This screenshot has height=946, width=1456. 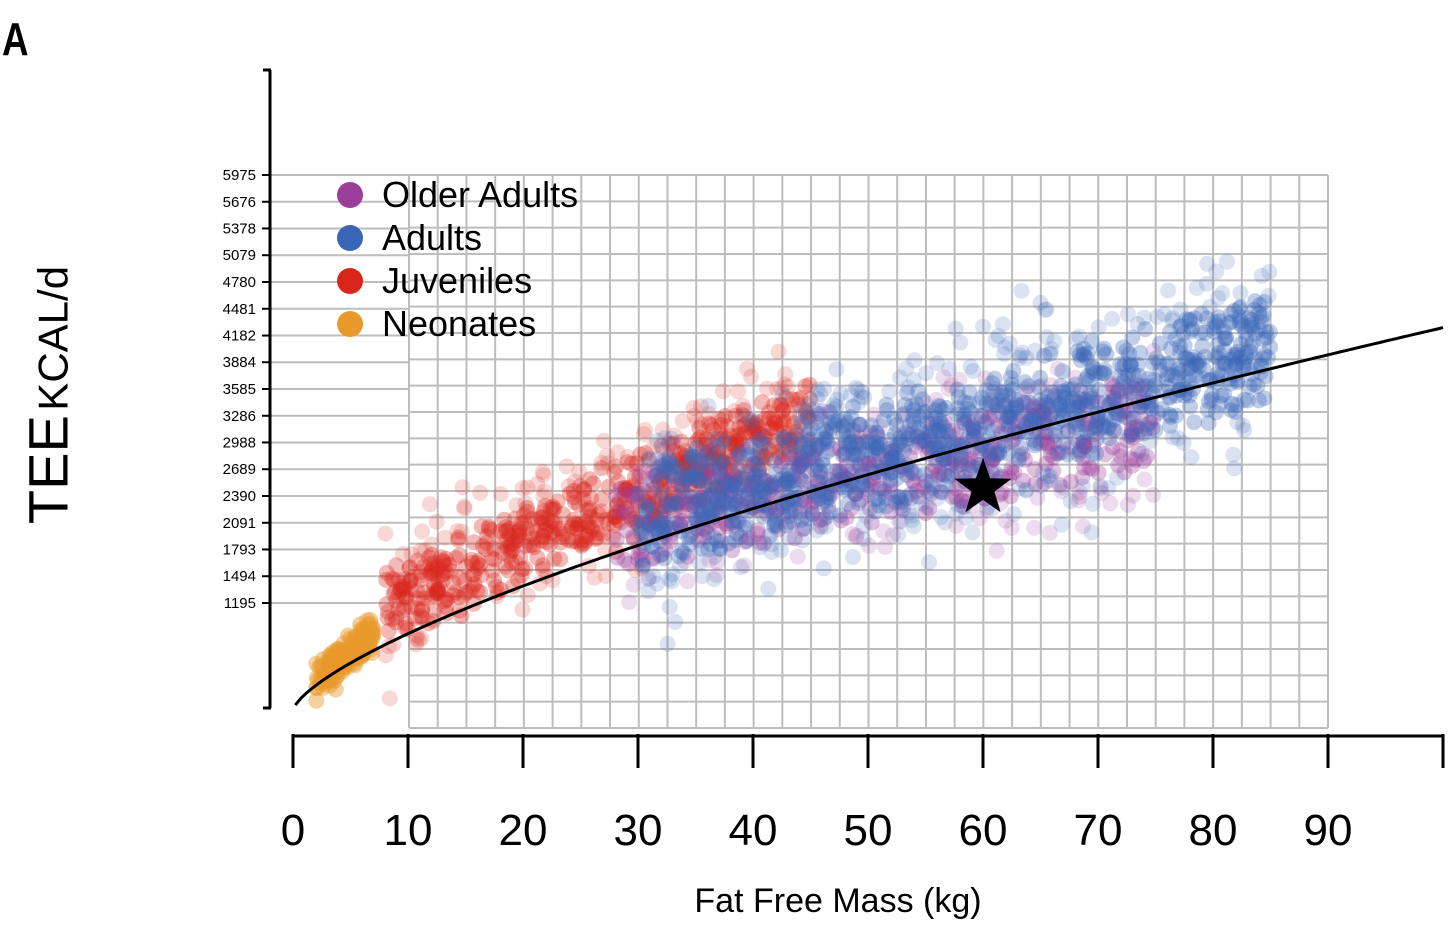 What do you see at coordinates (239, 549) in the screenshot?
I see `y-tick-label: 1793` at bounding box center [239, 549].